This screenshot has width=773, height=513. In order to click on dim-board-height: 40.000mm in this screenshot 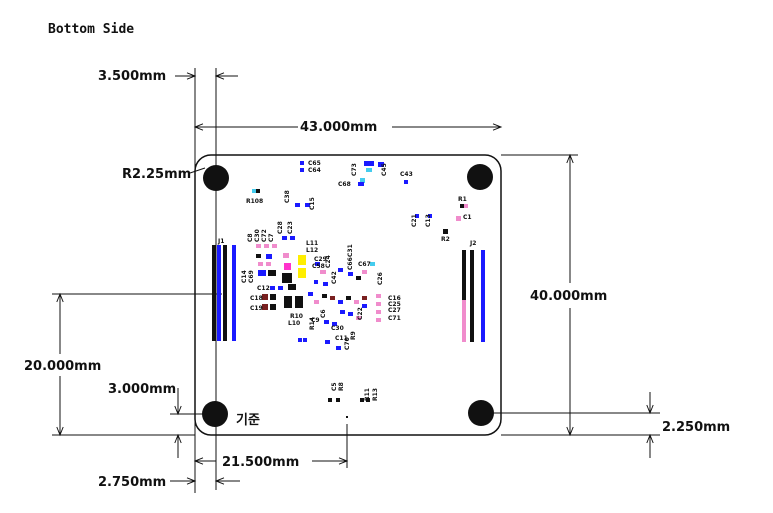, I will do `click(568, 296)`.